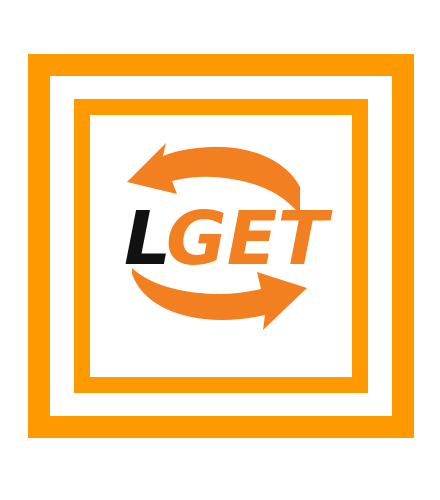  What do you see at coordinates (219, 299) in the screenshot?
I see `bottom-arrow` at bounding box center [219, 299].